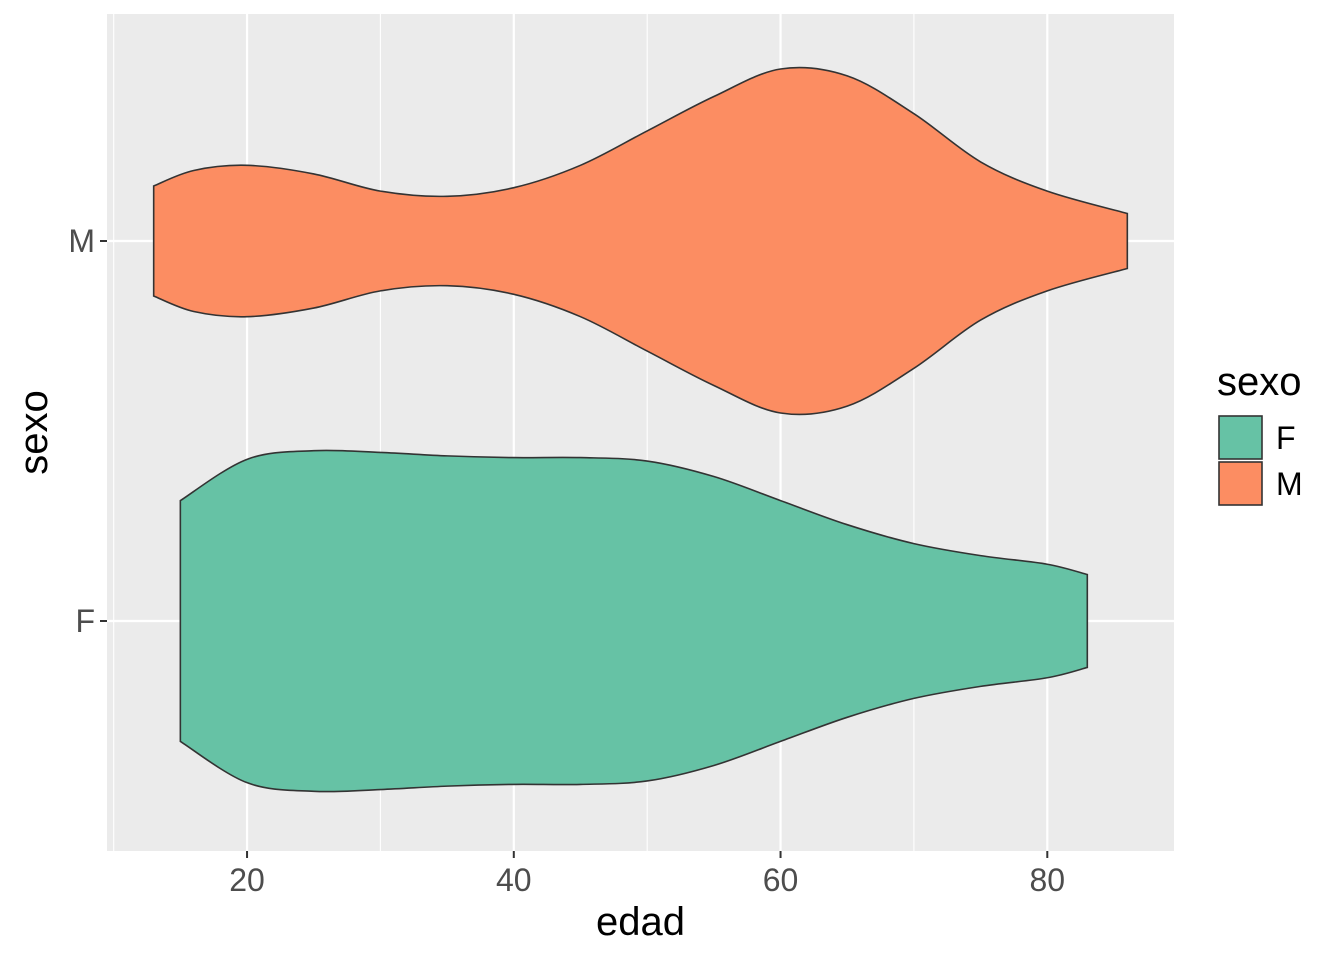  I want to click on legend-key-M, so click(1240, 483).